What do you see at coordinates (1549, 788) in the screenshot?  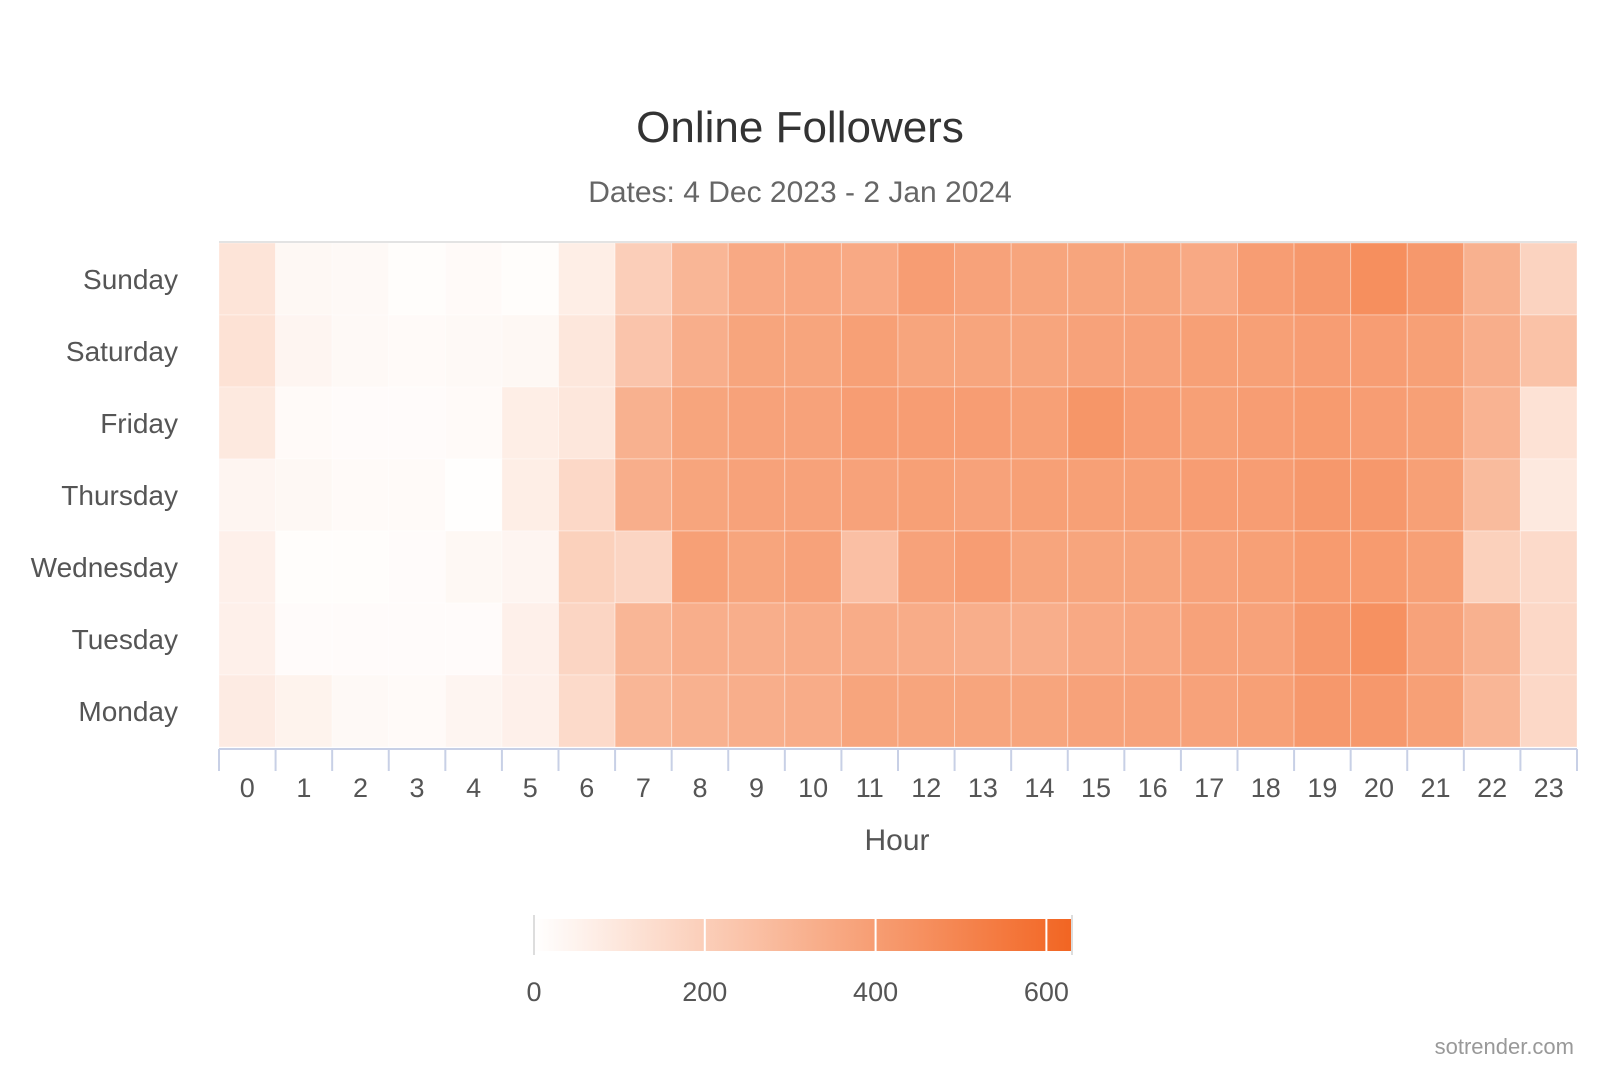 I see `x-tick-label: 23` at bounding box center [1549, 788].